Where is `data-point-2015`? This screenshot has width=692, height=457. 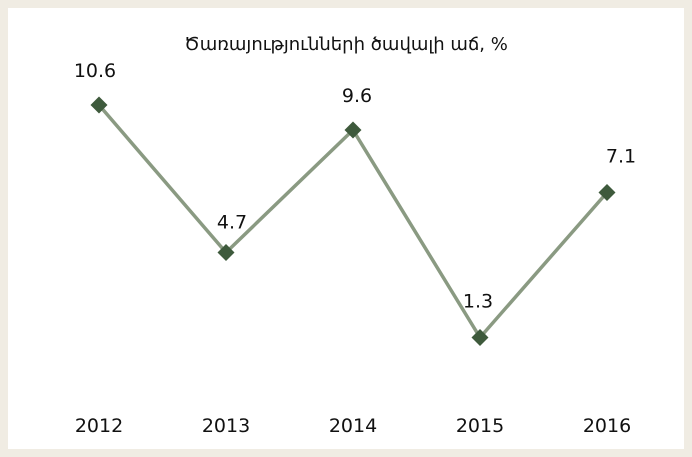 data-point-2015 is located at coordinates (480, 337).